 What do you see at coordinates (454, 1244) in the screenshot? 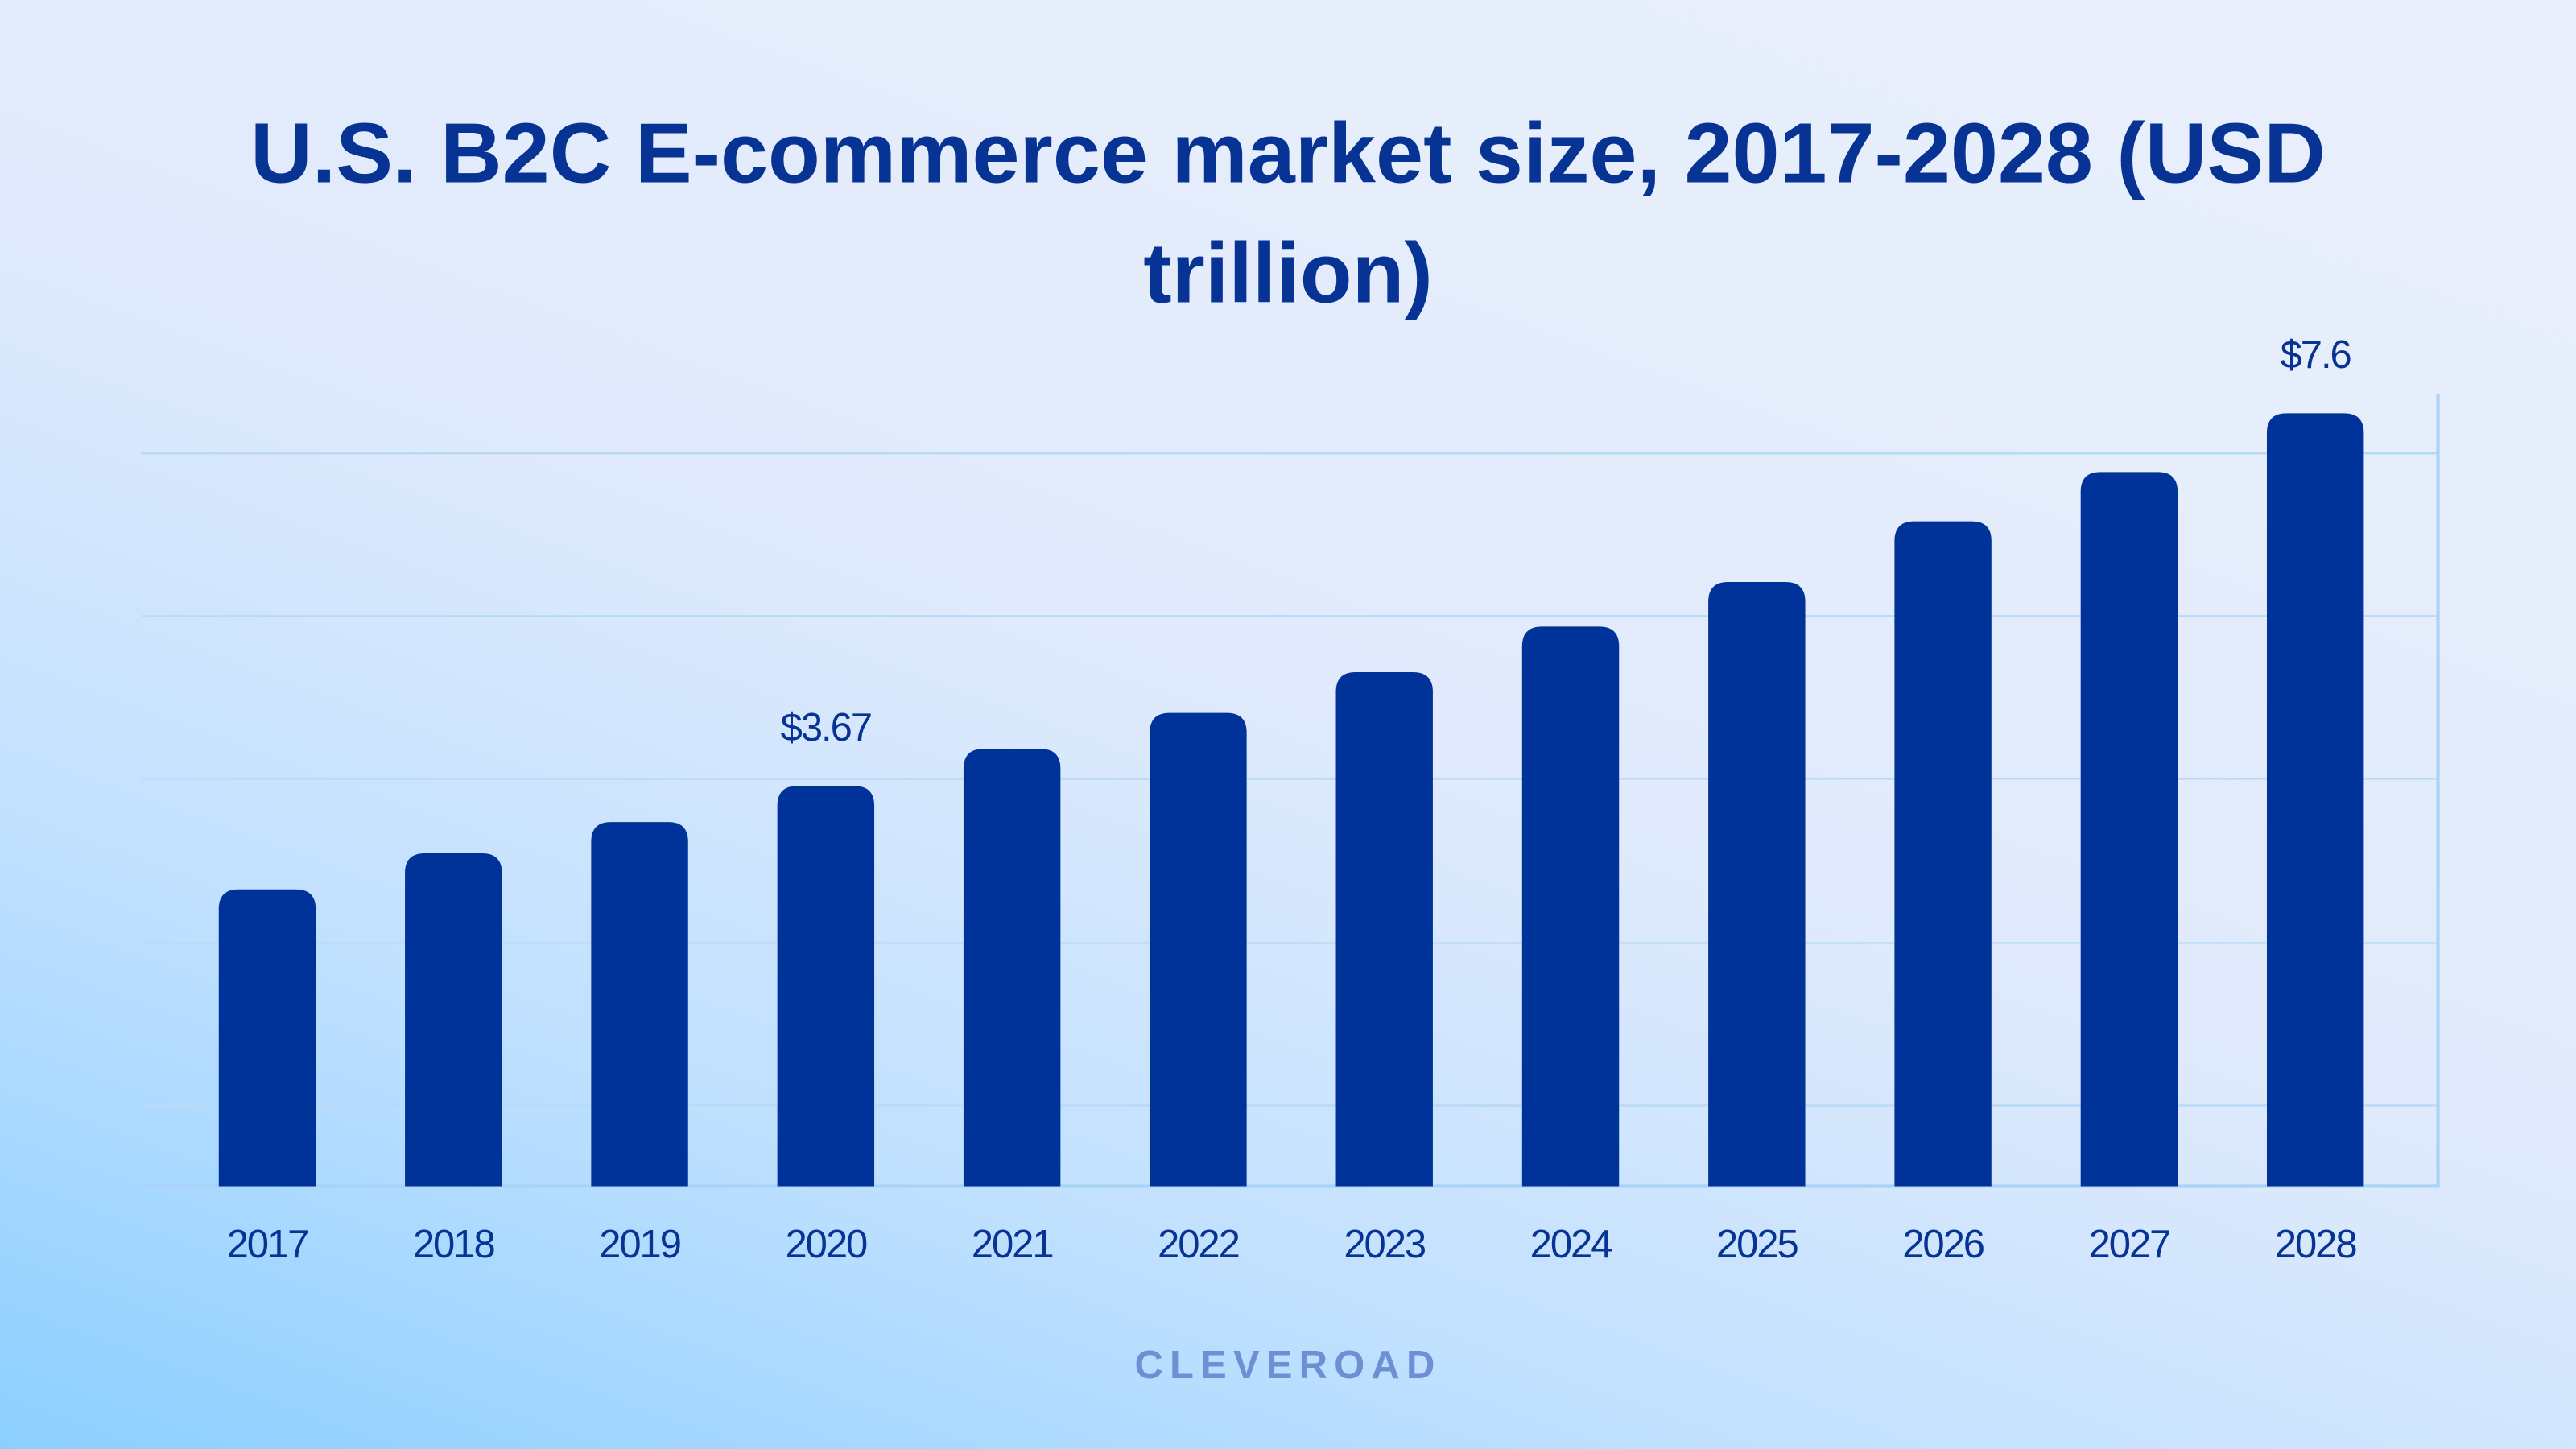
I see `x-tick-label: 2018` at bounding box center [454, 1244].